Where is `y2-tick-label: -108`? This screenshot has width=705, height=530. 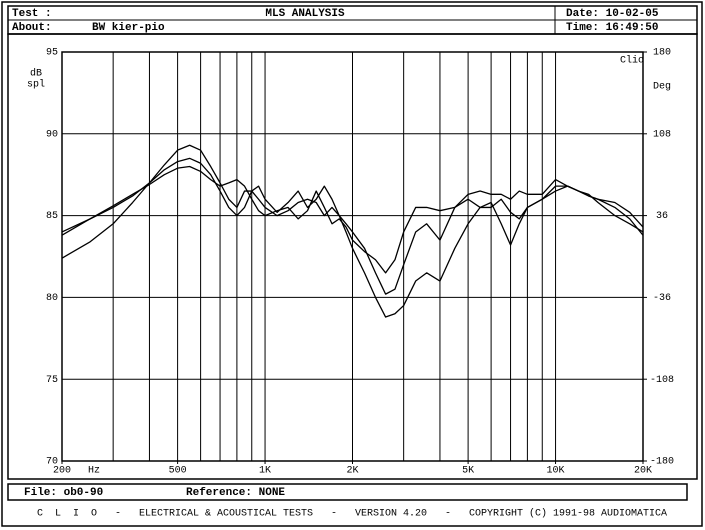 y2-tick-label: -108 is located at coordinates (662, 380).